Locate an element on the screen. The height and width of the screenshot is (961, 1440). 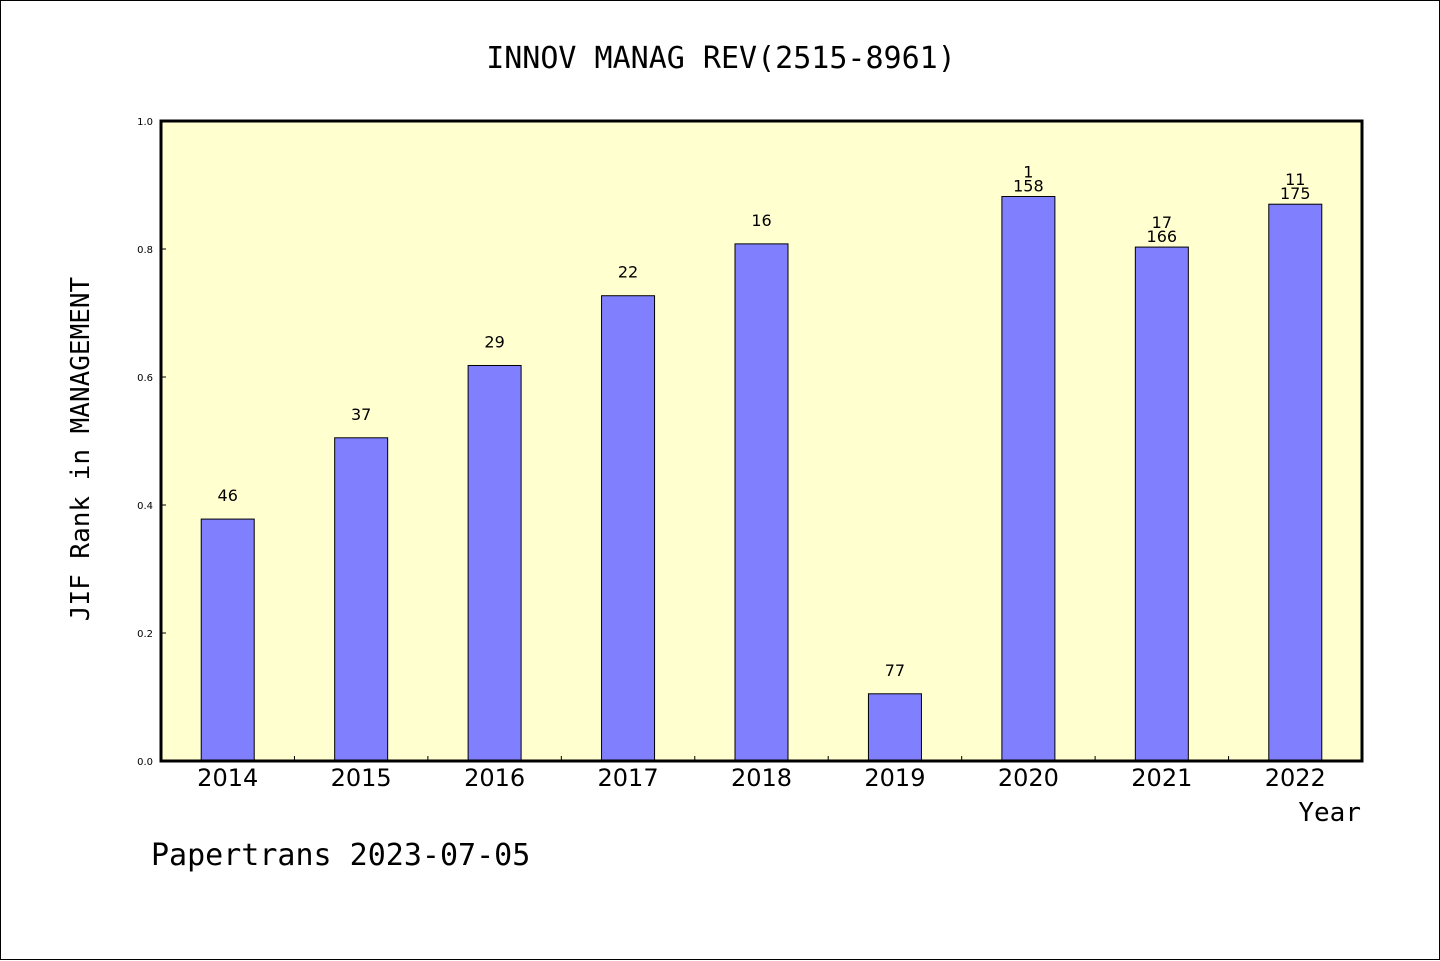
y-tick-label: 0.0 is located at coordinates (145, 762).